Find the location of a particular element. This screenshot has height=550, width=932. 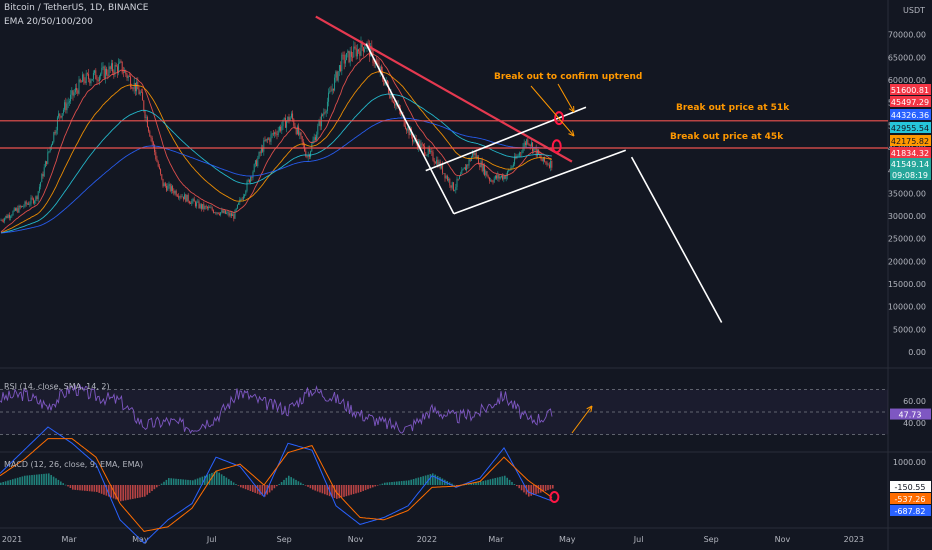

ema-indicator-label: EMA 20/50/100/200 is located at coordinates (48, 22).